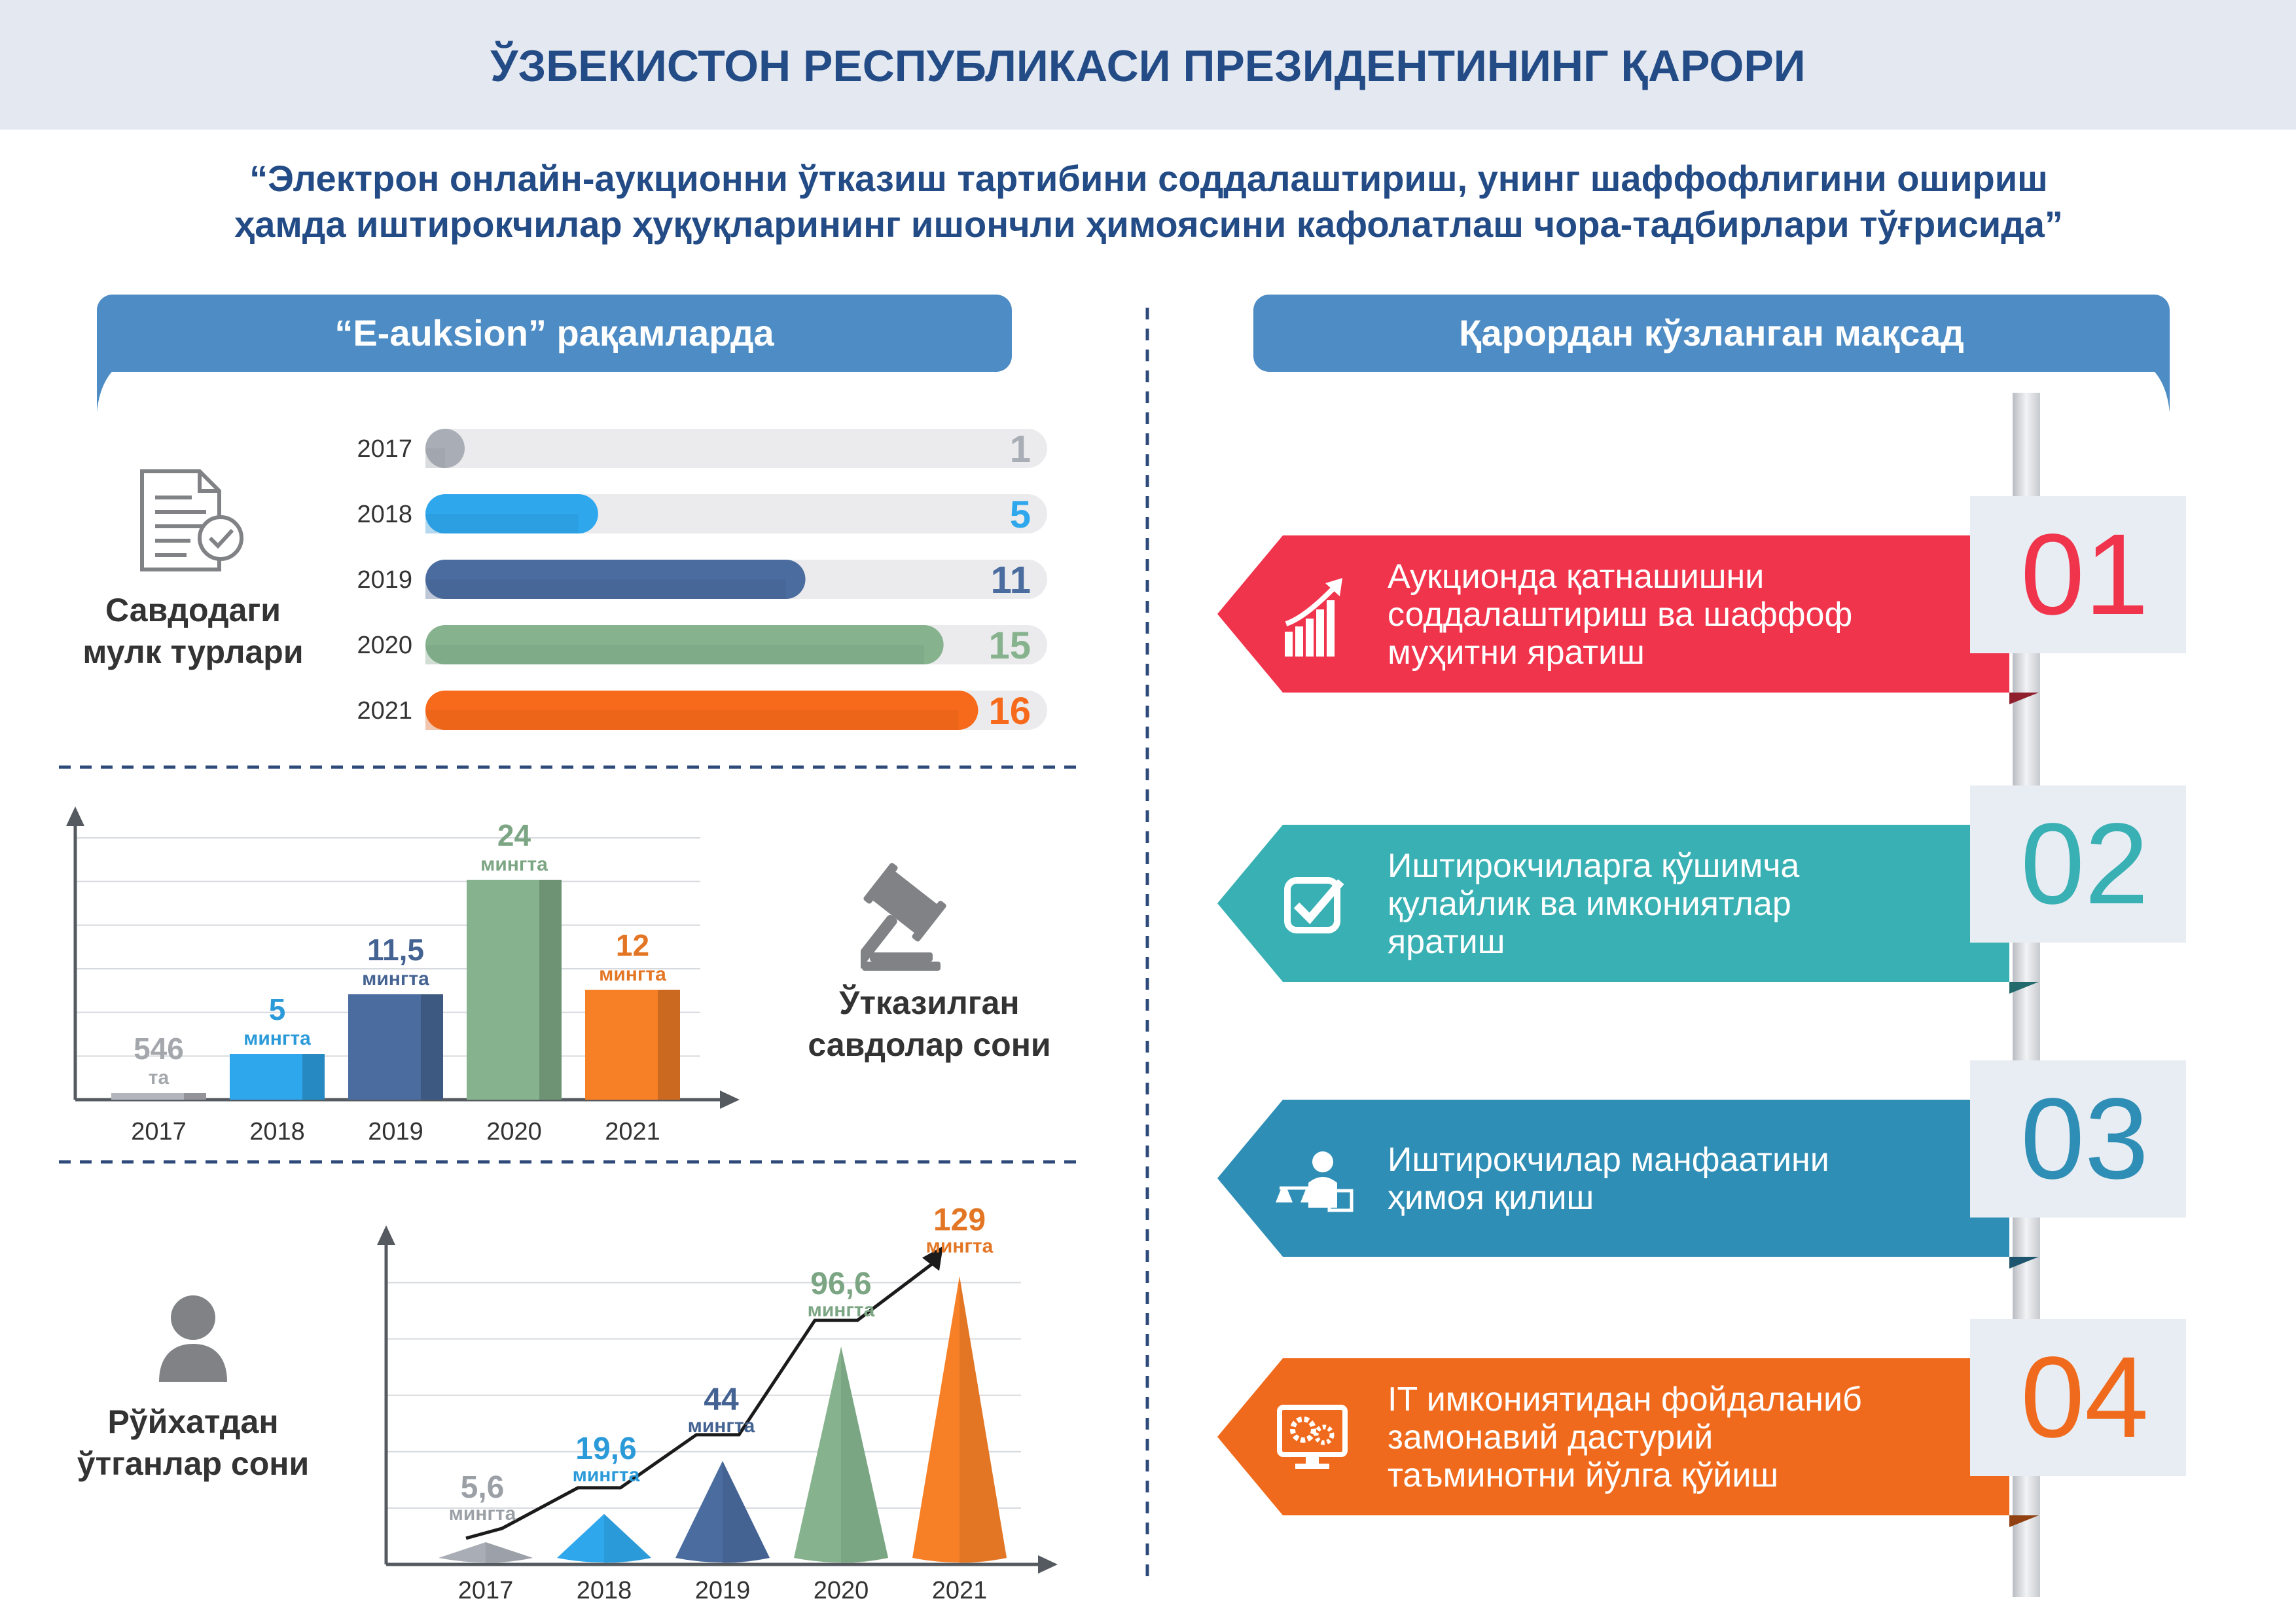  What do you see at coordinates (929, 1044) in the screenshot?
I see `label-line-2: савдолар сони` at bounding box center [929, 1044].